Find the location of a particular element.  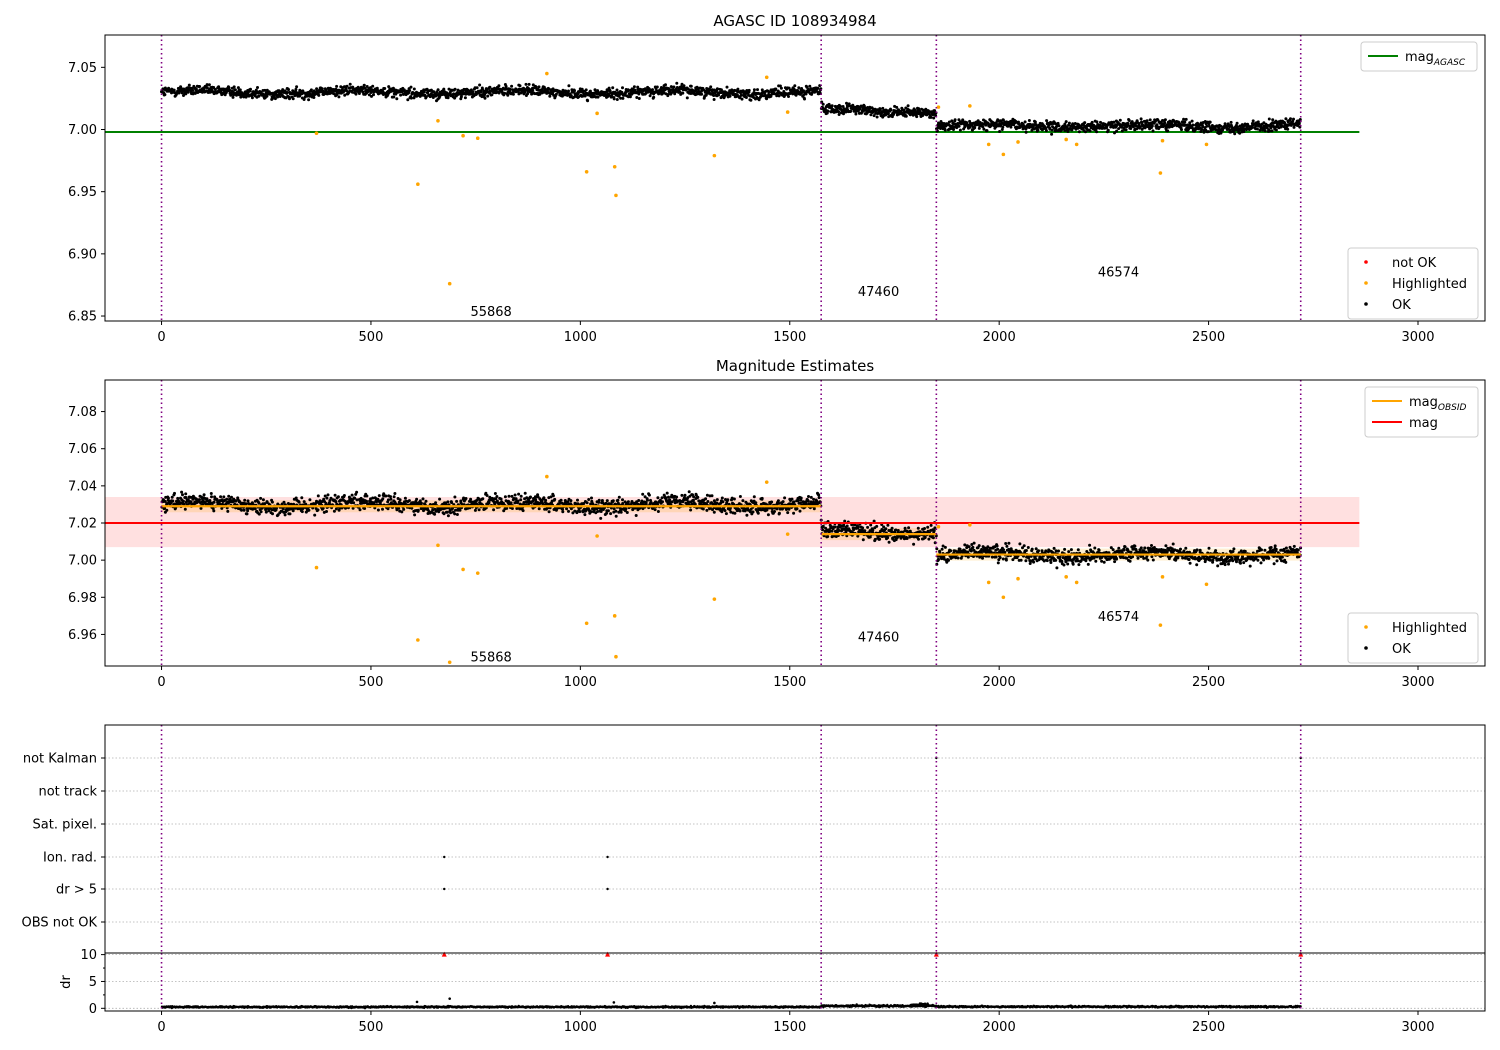

x-tick-label: 0 is located at coordinates (161, 337).